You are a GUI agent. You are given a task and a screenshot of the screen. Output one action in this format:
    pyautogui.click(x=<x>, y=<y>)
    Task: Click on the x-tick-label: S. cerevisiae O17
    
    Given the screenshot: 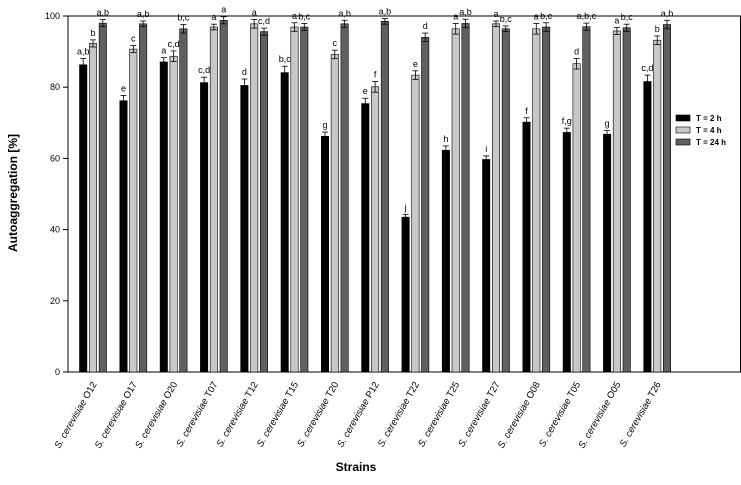 What is the action you would take?
    pyautogui.click(x=116, y=415)
    